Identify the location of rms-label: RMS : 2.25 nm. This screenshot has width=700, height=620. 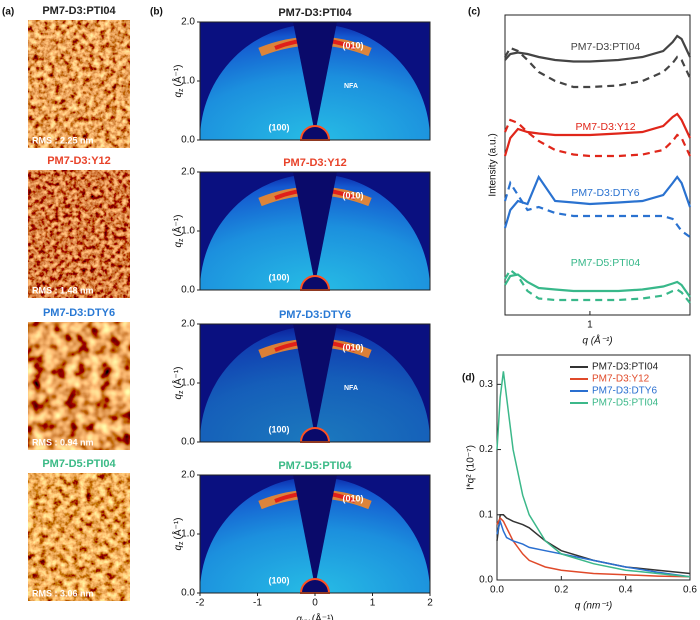
(63, 140).